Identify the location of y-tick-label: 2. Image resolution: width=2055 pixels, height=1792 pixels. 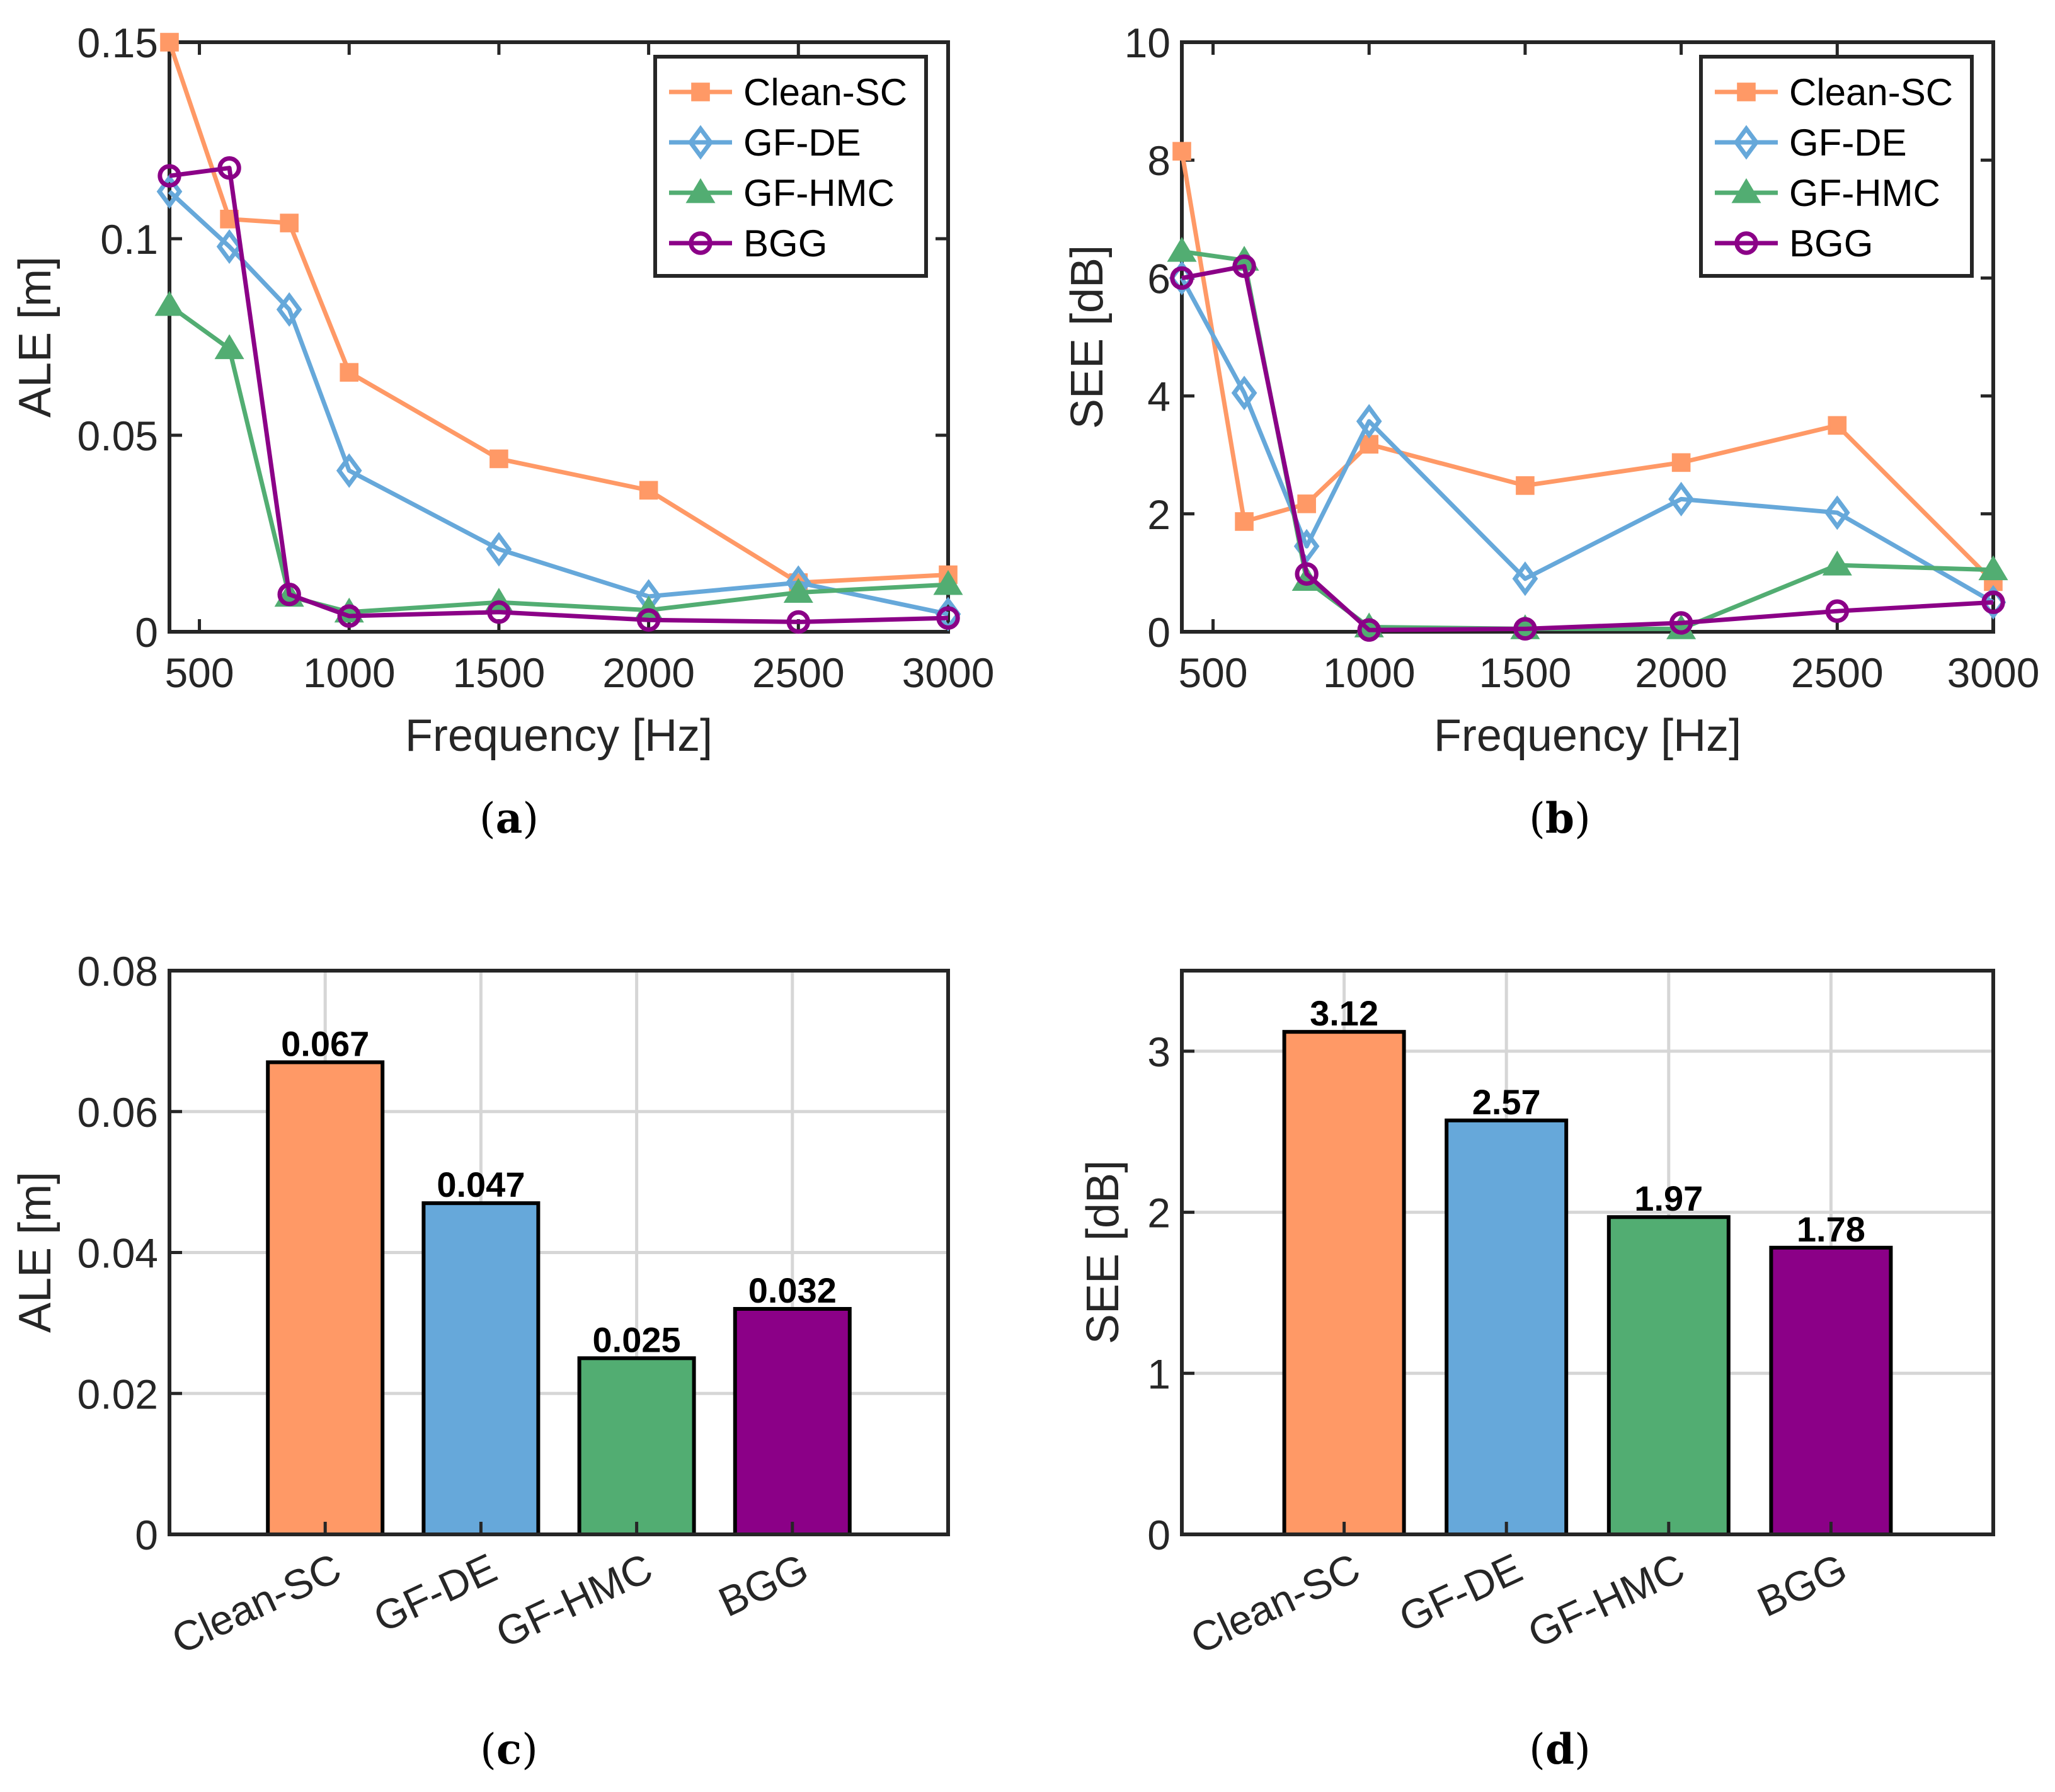
(1159, 514).